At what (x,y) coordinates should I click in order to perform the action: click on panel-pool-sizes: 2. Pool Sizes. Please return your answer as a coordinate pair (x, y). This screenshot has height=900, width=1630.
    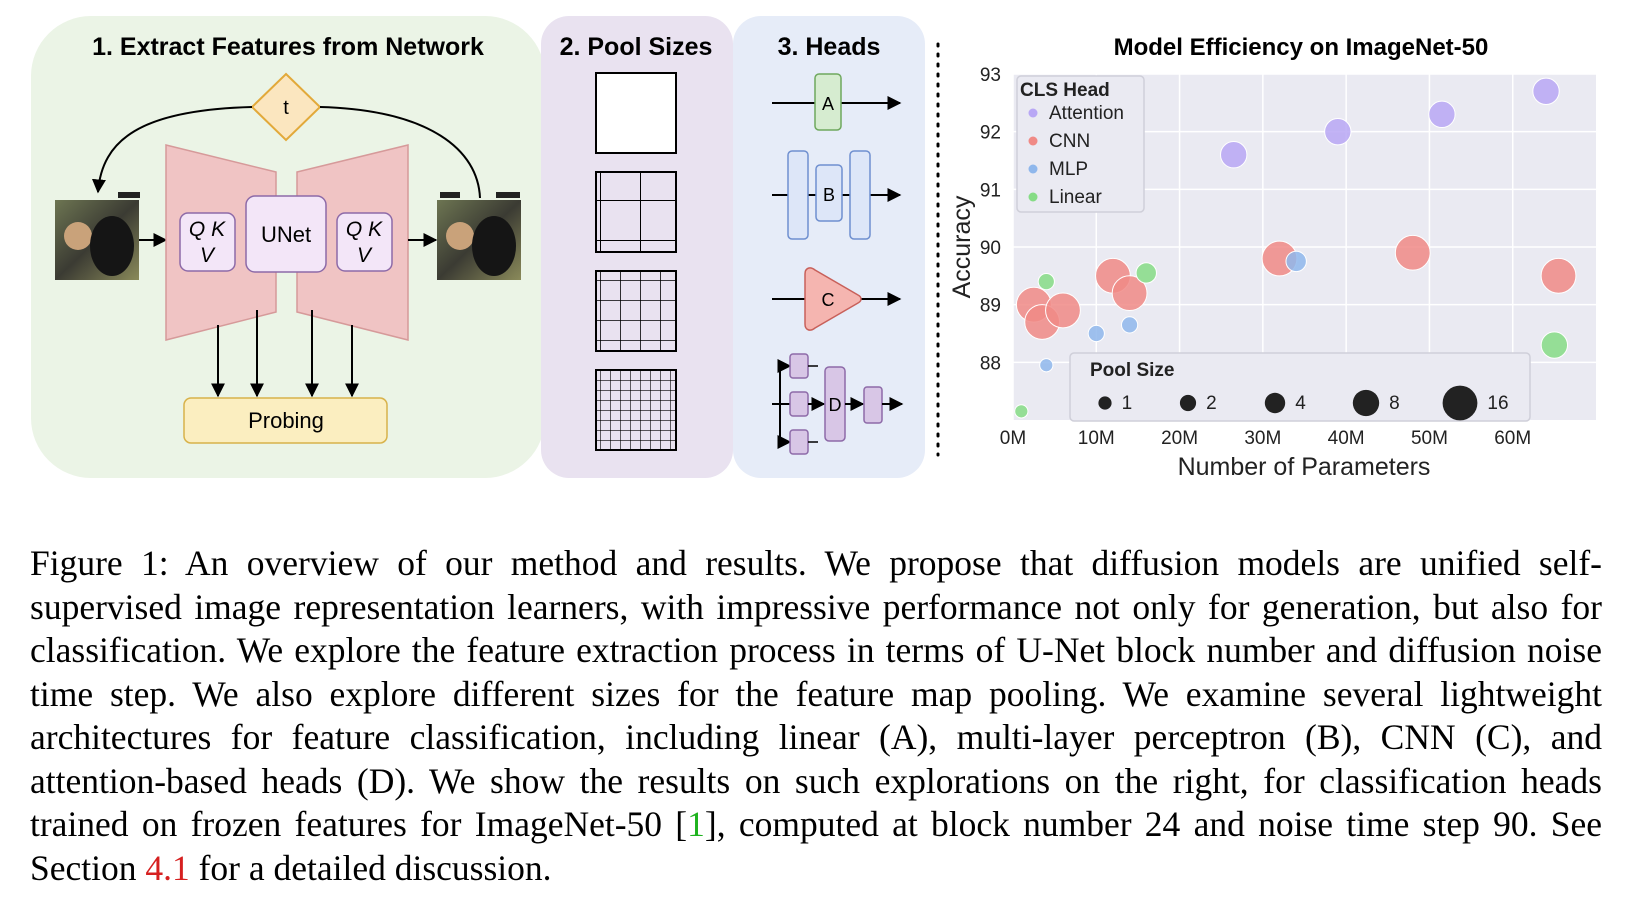
    Looking at the image, I should click on (637, 247).